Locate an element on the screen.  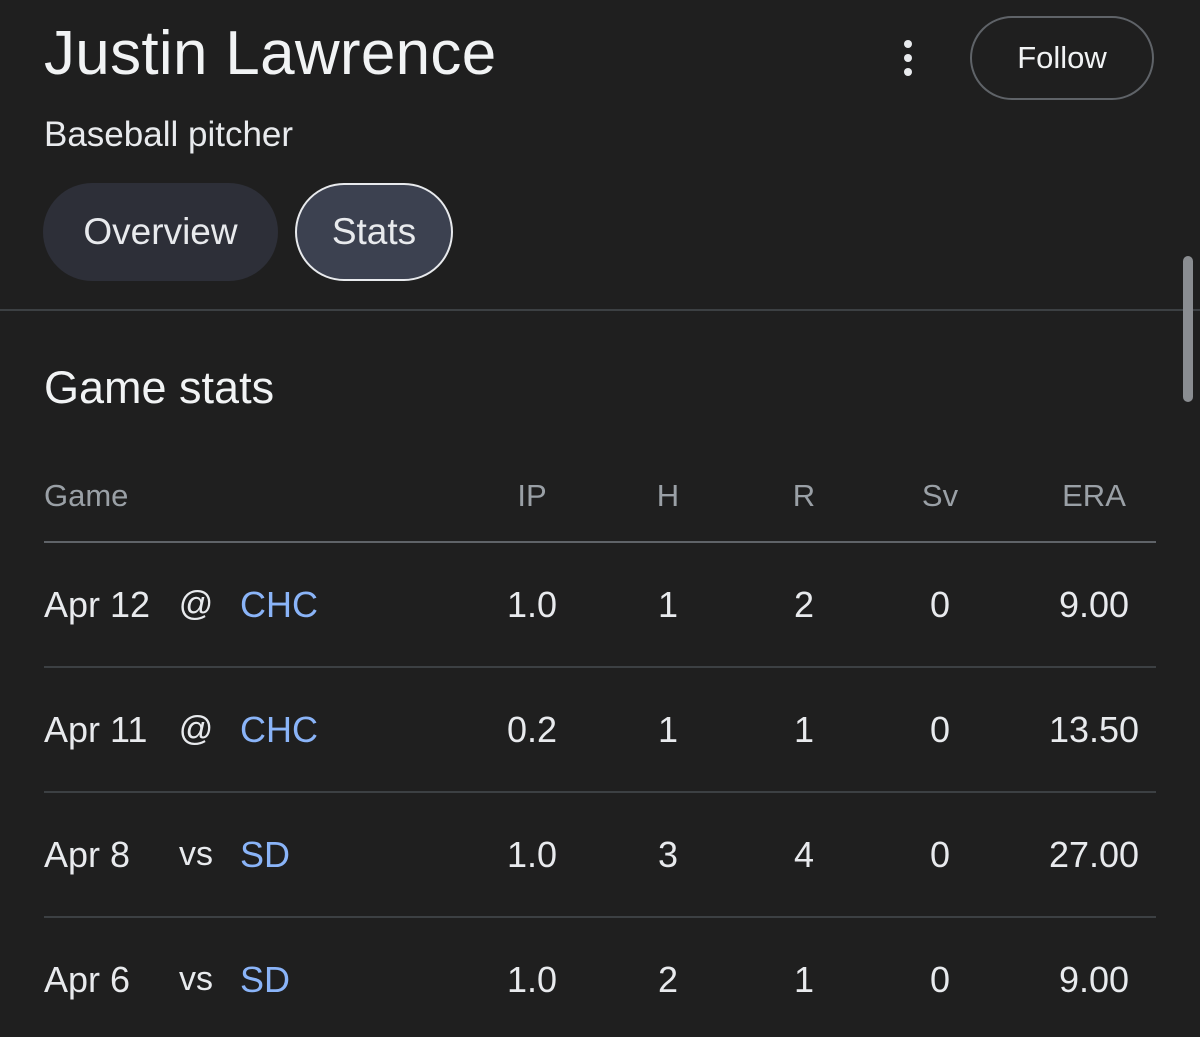
era: 13.50 is located at coordinates (1094, 729).